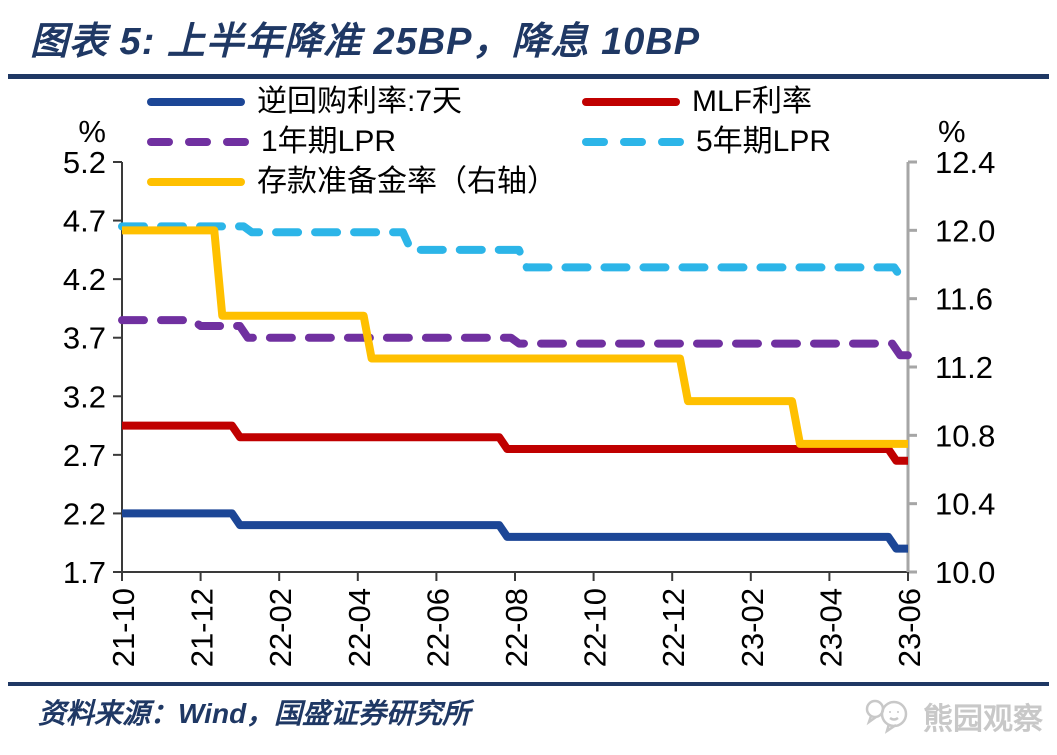  What do you see at coordinates (909, 627) in the screenshot?
I see `svg-text: 23-06` at bounding box center [909, 627].